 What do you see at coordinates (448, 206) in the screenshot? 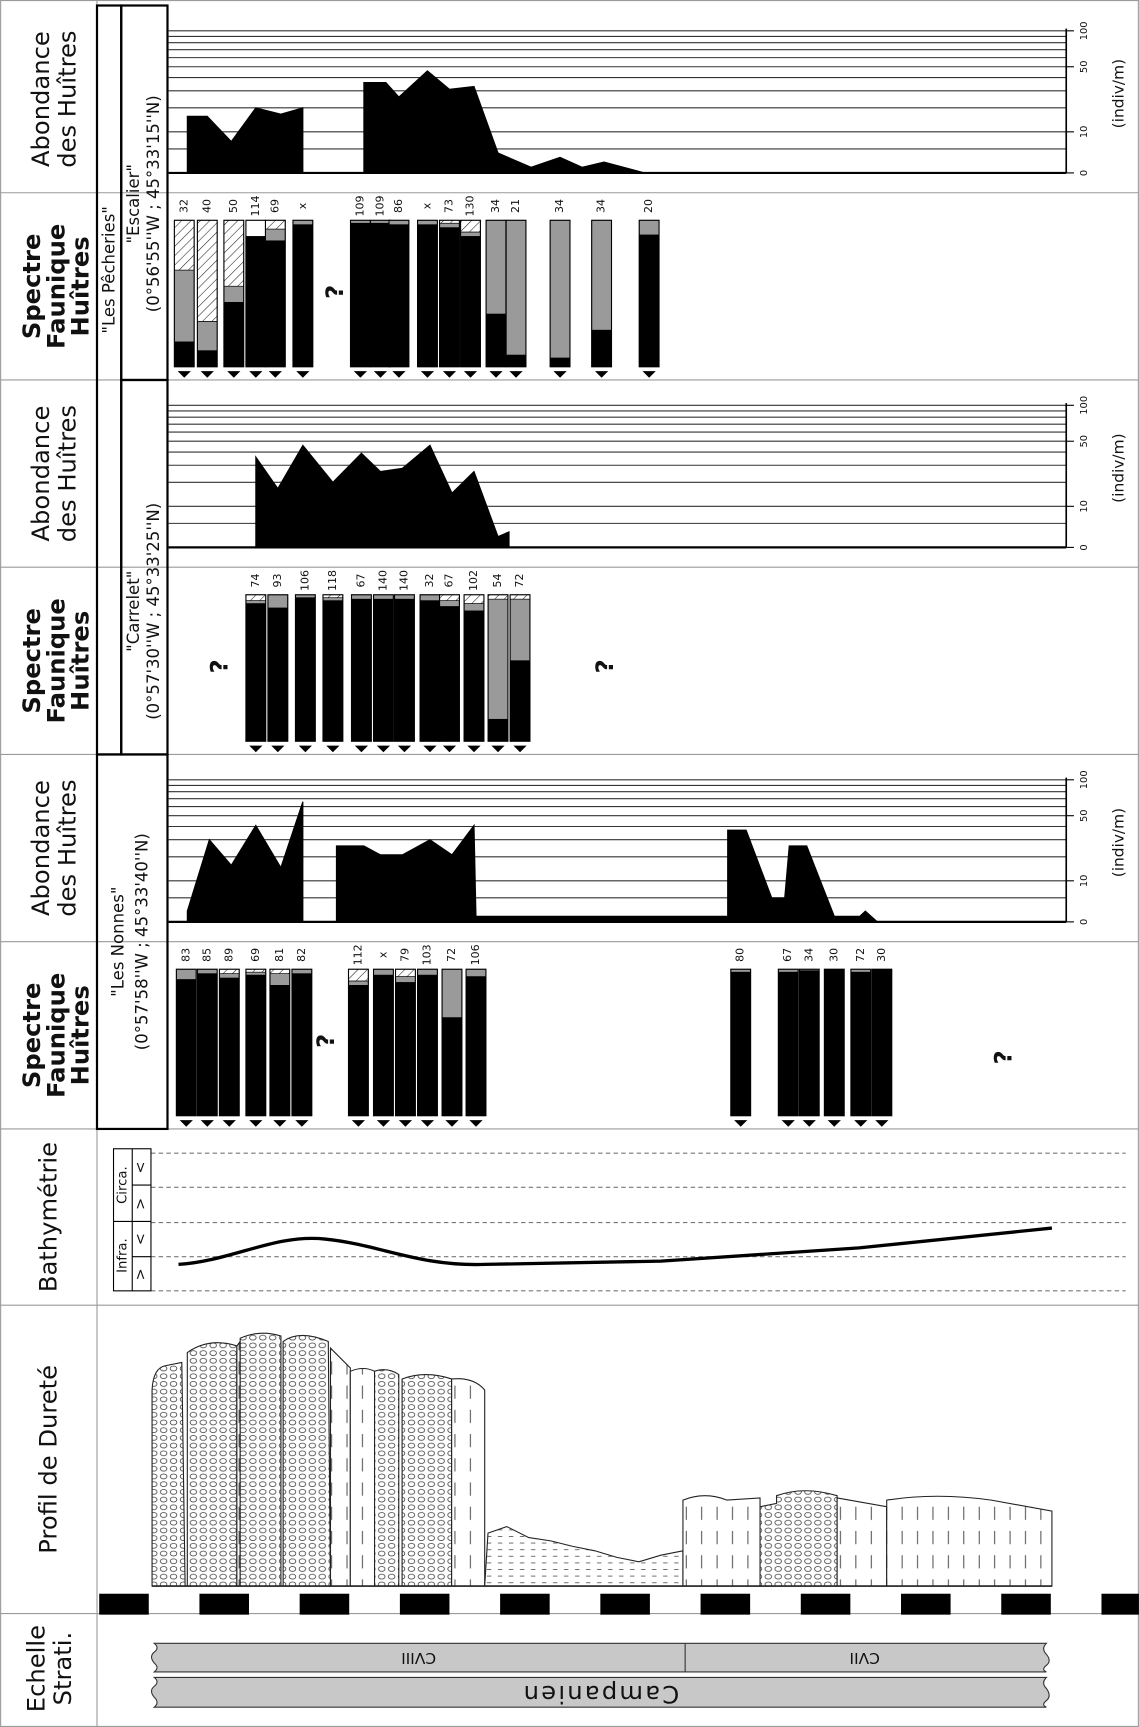
I see `bar-label: 73` at bounding box center [448, 206].